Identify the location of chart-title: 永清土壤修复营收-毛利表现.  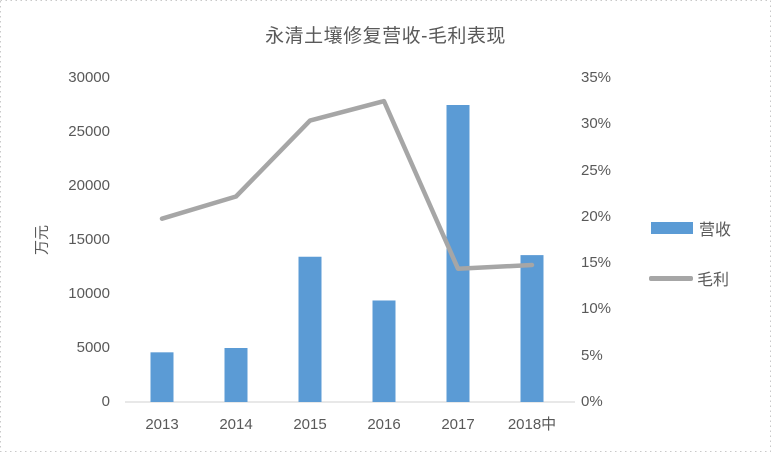
(385, 36).